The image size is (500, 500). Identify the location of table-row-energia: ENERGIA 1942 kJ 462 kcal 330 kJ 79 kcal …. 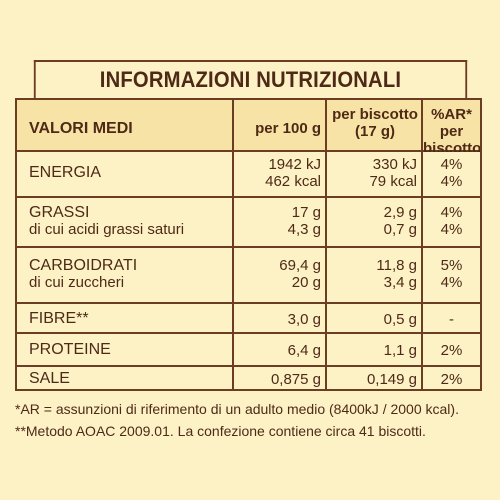
(248, 175).